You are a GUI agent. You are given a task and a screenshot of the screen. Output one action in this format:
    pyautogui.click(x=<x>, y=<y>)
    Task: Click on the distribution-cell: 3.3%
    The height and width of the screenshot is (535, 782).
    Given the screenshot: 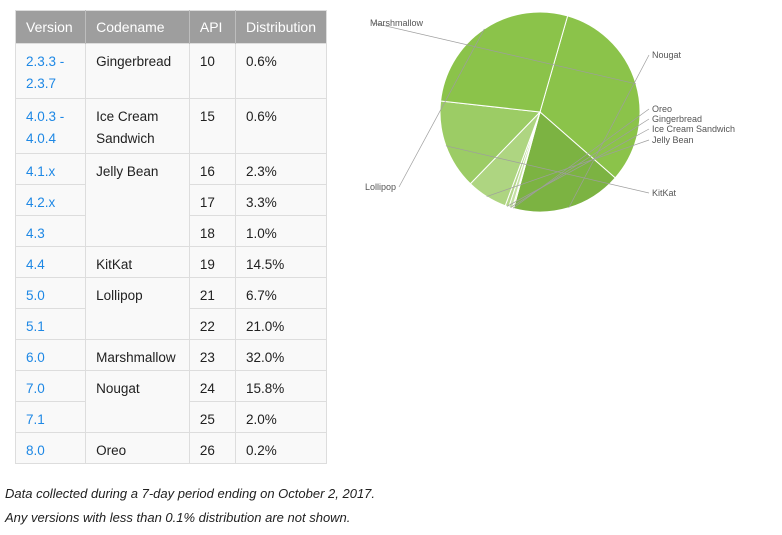 What is the action you would take?
    pyautogui.click(x=281, y=200)
    